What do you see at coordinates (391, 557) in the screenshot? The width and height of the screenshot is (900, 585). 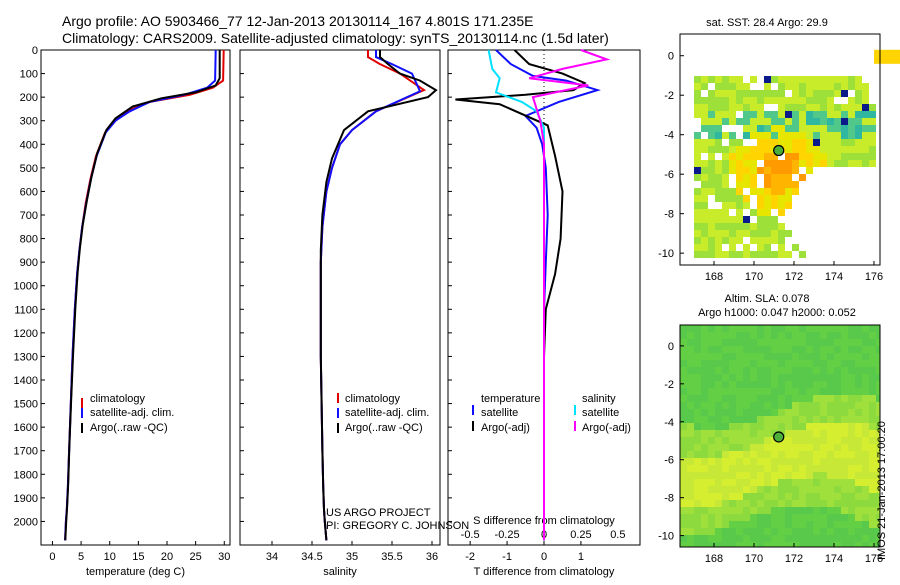 I see `x-tick-label: 35.5` at bounding box center [391, 557].